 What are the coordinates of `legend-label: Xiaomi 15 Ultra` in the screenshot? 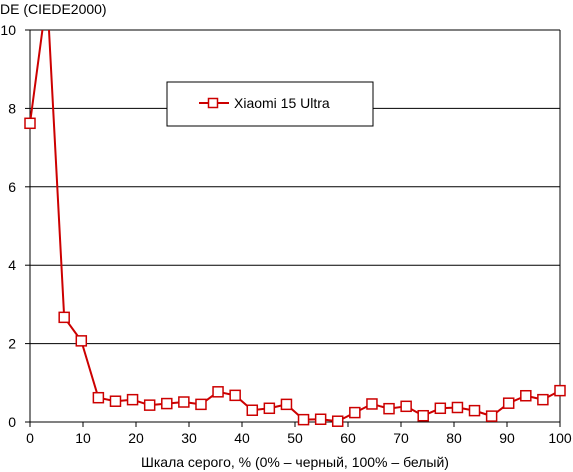 It's located at (282, 103).